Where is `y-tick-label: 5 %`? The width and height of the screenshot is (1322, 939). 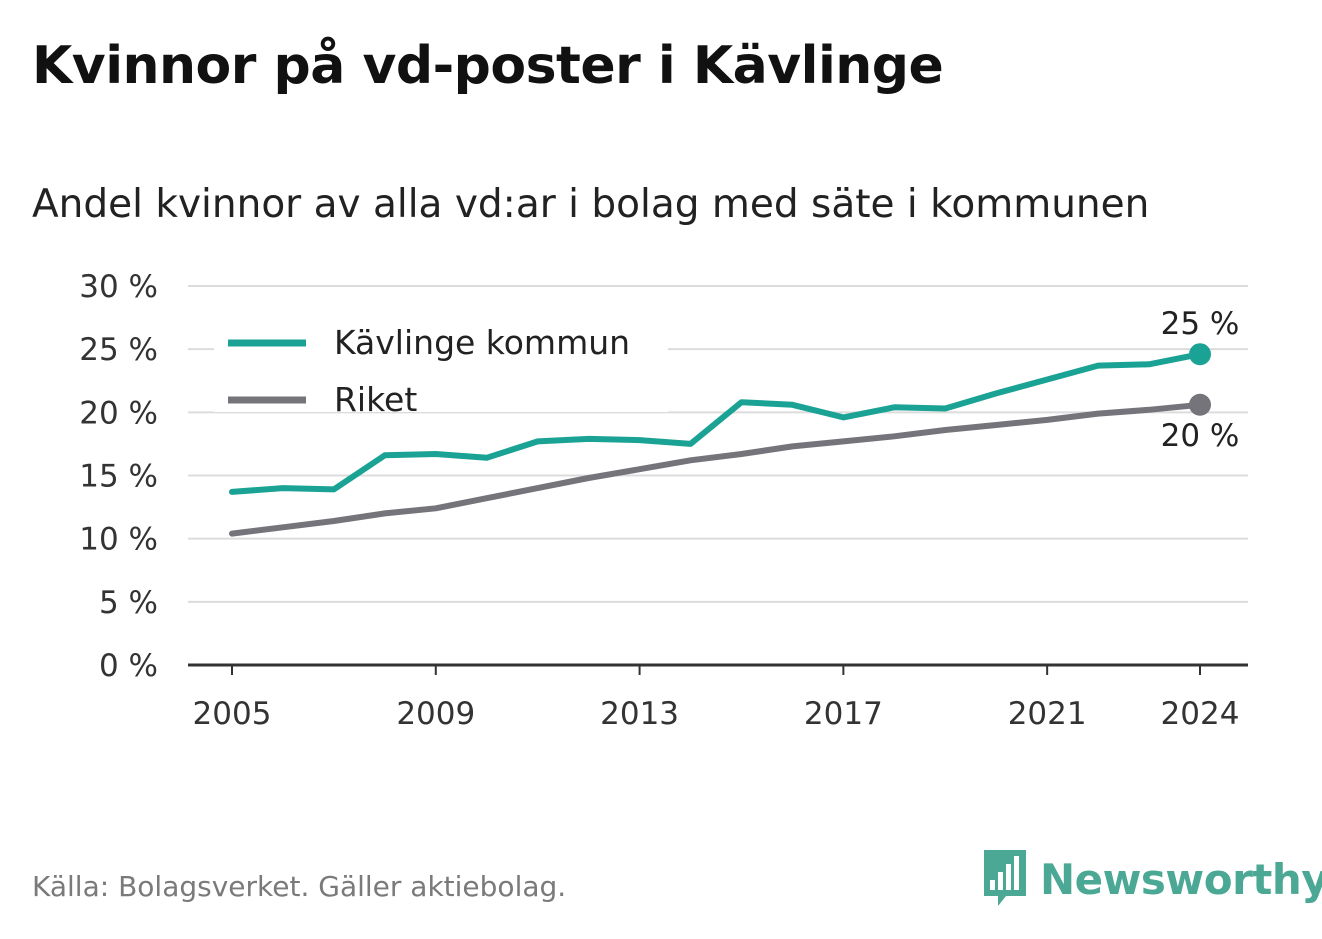 y-tick-label: 5 % is located at coordinates (128, 603).